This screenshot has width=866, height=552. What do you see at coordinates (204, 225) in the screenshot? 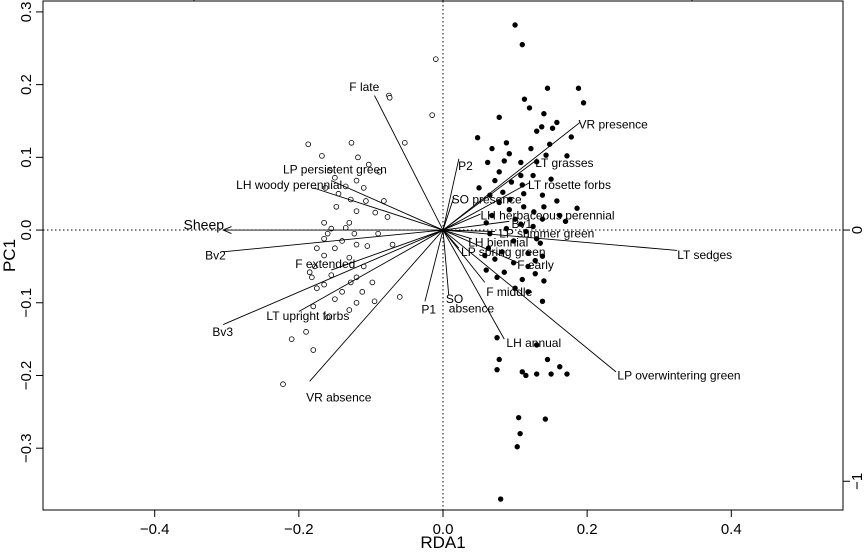
I see `label-sheep: Sheep` at bounding box center [204, 225].